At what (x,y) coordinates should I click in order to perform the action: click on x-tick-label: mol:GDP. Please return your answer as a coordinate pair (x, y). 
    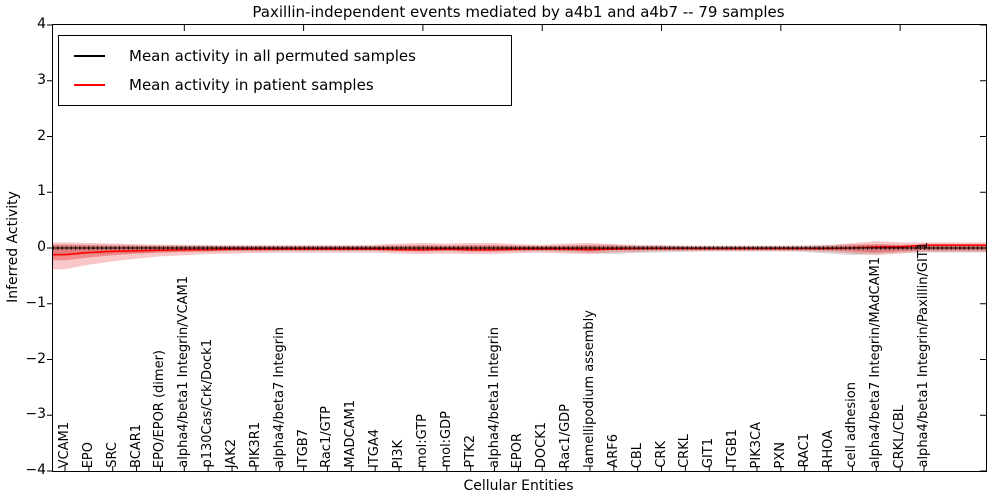
    Looking at the image, I should click on (446, 439).